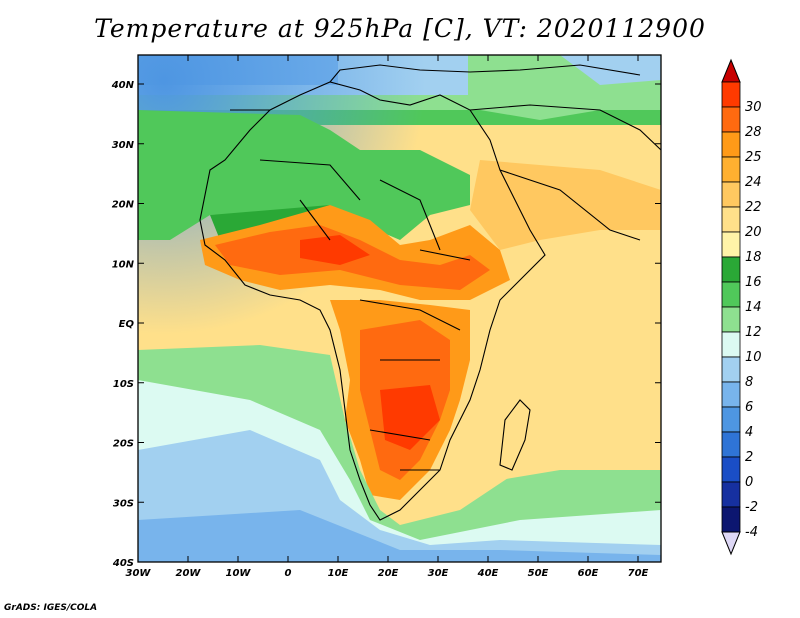 Image resolution: width=800 pixels, height=618 pixels. Describe the element at coordinates (123, 85) in the screenshot. I see `y-tick-label: 40N` at that location.